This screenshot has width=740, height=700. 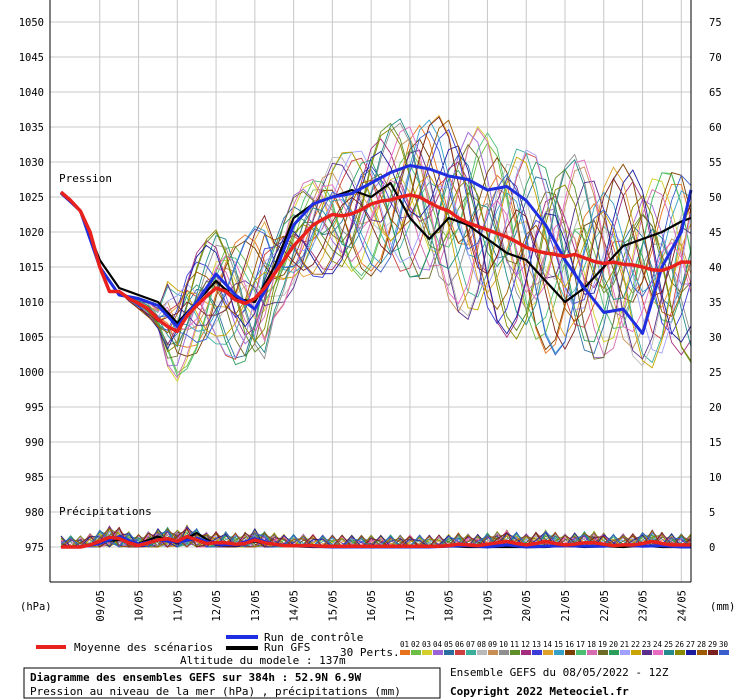 What do you see at coordinates (712, 548) in the screenshot?
I see `y2-tick-label: 0` at bounding box center [712, 548].